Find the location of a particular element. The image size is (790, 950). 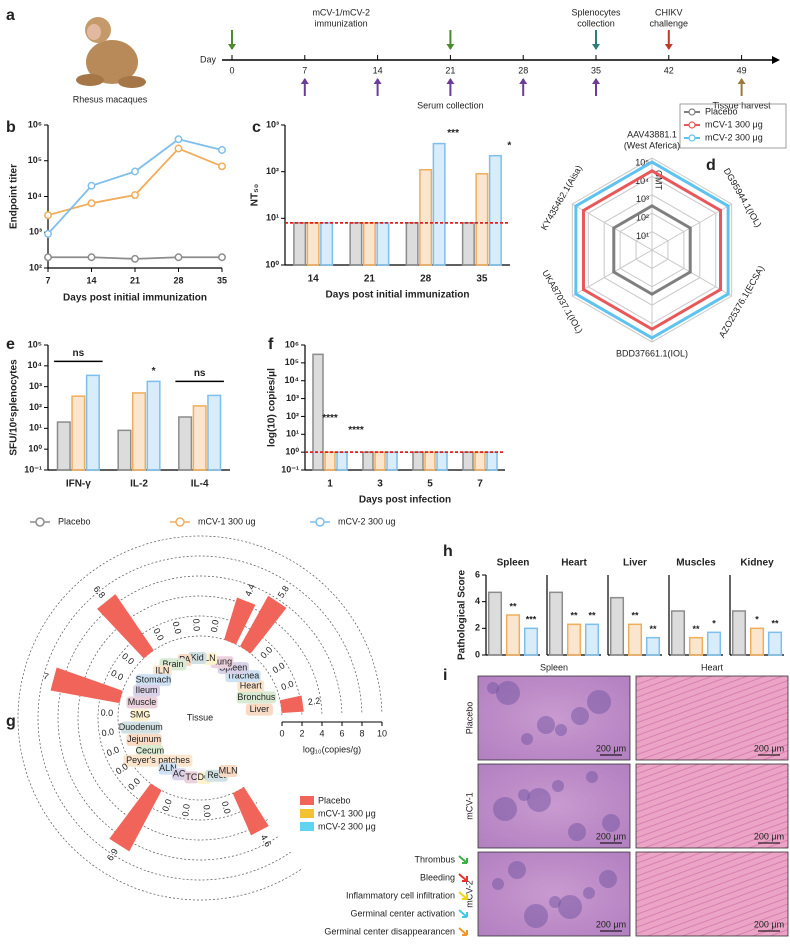

event-label: CHIKV is located at coordinates (669, 12).